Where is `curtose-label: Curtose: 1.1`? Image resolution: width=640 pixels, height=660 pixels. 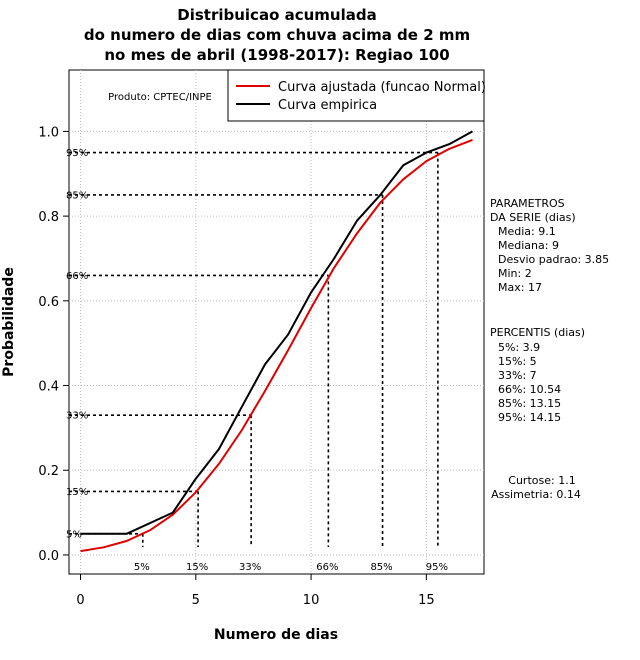 curtose-label: Curtose: 1.1 is located at coordinates (541, 480).